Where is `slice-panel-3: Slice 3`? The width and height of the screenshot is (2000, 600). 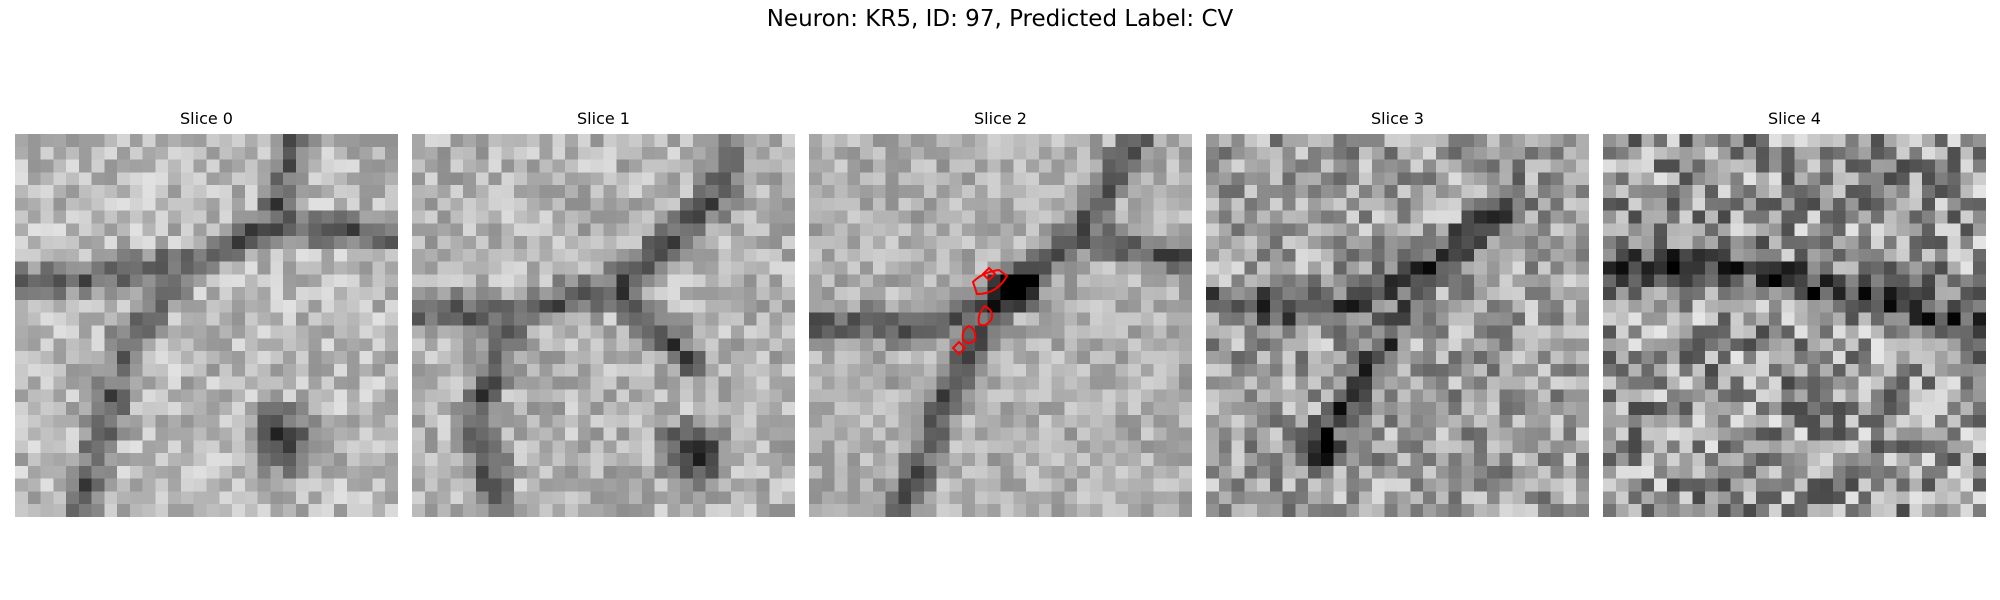 slice-panel-3: Slice 3 is located at coordinates (1397, 312).